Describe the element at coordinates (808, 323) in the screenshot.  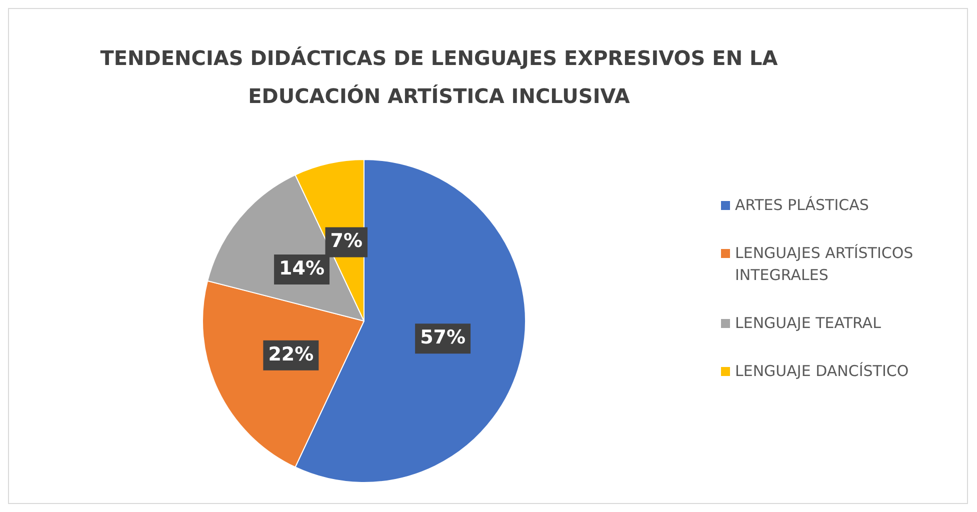
I see `legend-label: LENGUAJE TEATRAL` at that location.